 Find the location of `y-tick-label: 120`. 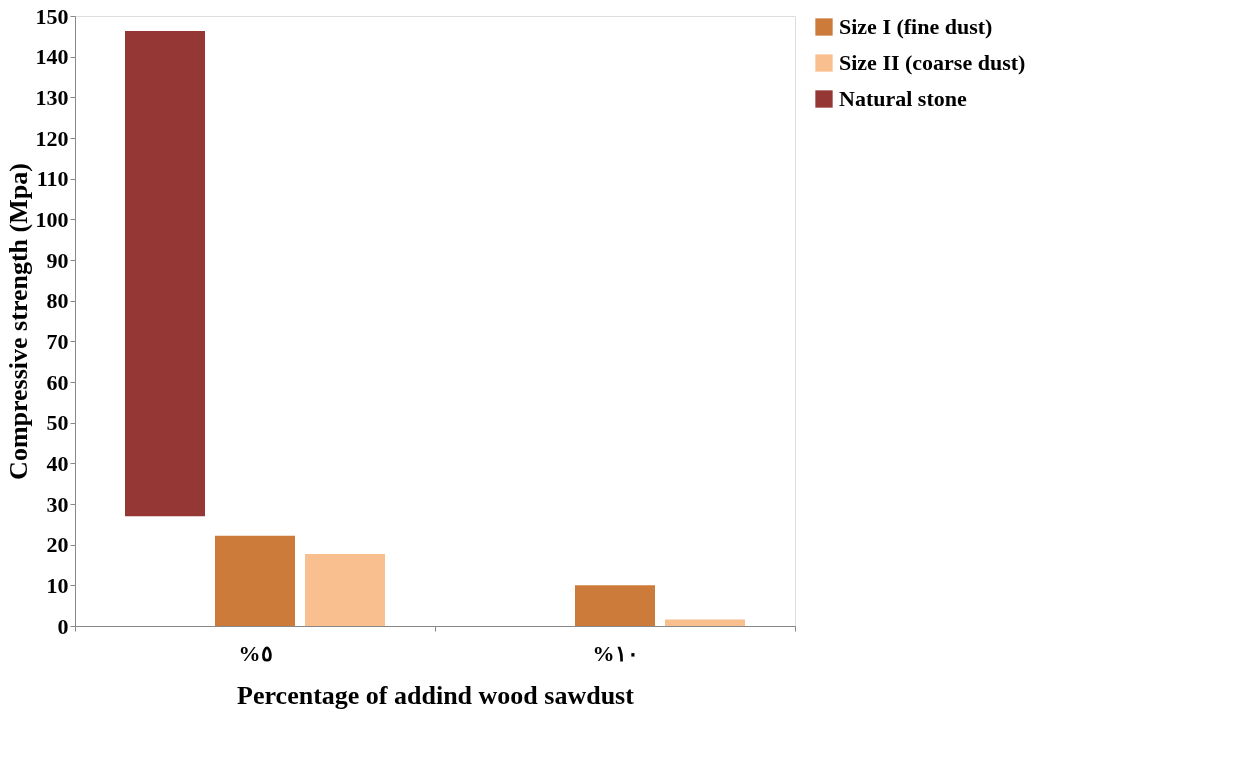

y-tick-label: 120 is located at coordinates (52, 138).